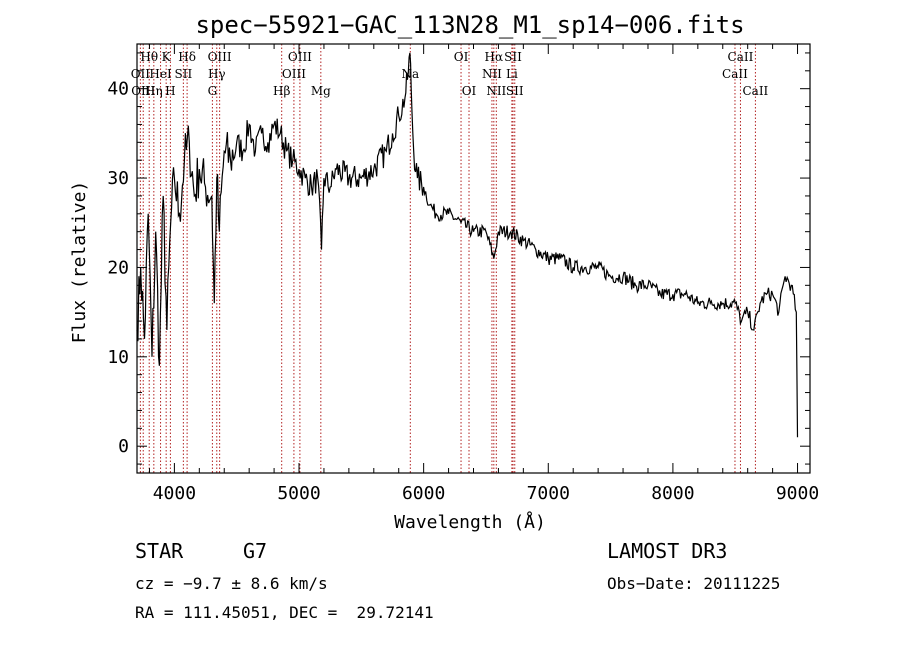  Describe the element at coordinates (118, 357) in the screenshot. I see `y-tick-label: 10` at that location.